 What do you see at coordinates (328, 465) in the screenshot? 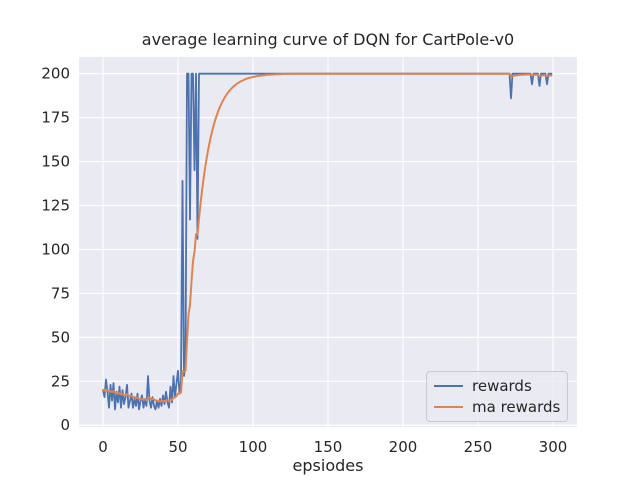
I see `x-axis-label: epsiodes` at bounding box center [328, 465].